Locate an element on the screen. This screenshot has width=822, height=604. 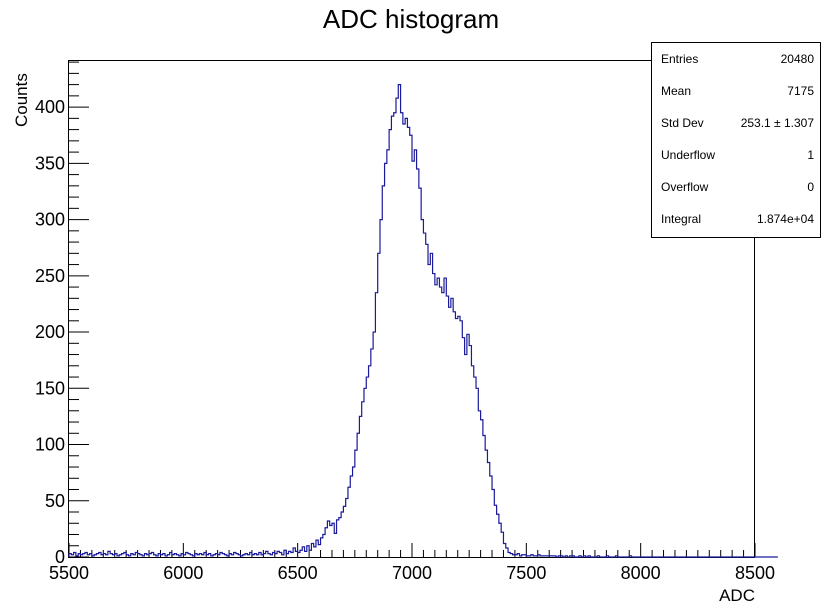
x-tick-label: 8500 is located at coordinates (755, 573).